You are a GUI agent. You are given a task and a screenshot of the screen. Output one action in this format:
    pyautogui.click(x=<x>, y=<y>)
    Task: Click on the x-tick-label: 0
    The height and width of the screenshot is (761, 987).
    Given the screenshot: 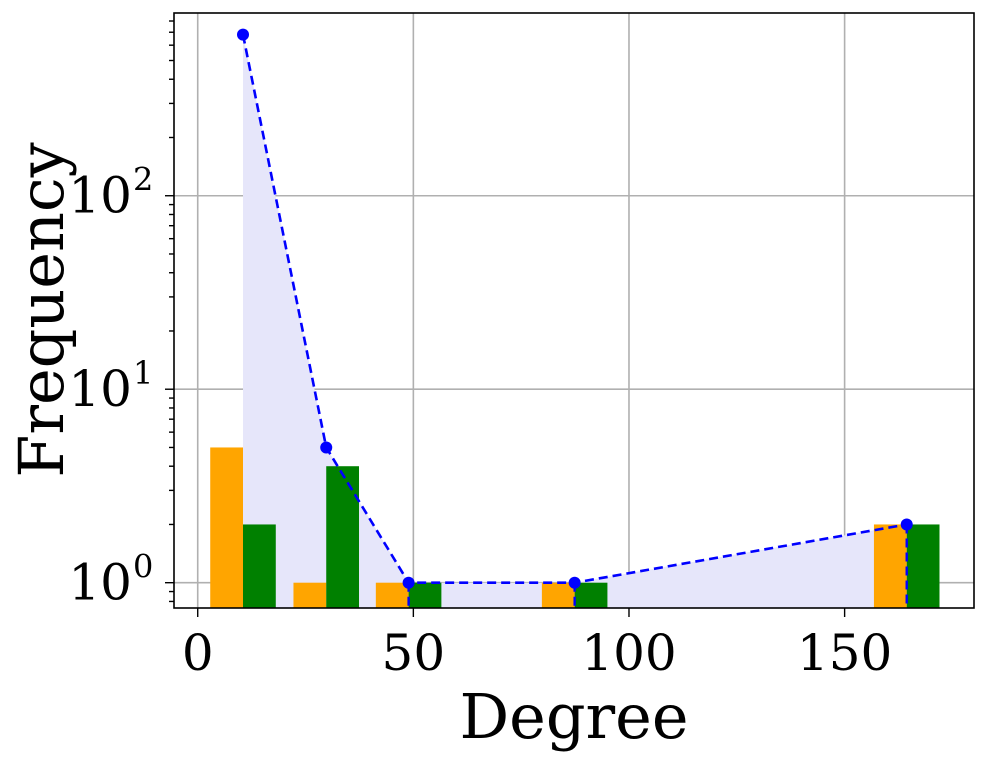 What is the action you would take?
    pyautogui.click(x=198, y=653)
    